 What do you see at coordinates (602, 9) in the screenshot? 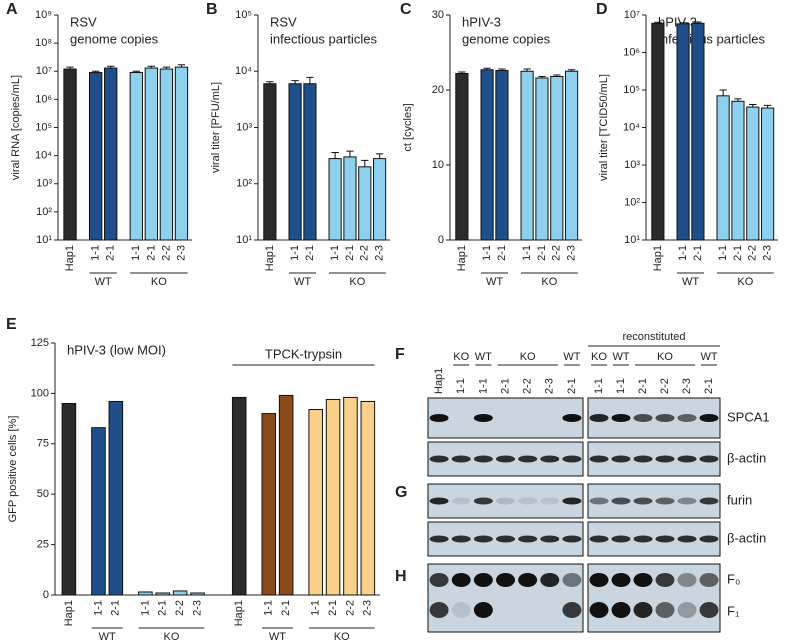
I see `panel-letter: D` at bounding box center [602, 9].